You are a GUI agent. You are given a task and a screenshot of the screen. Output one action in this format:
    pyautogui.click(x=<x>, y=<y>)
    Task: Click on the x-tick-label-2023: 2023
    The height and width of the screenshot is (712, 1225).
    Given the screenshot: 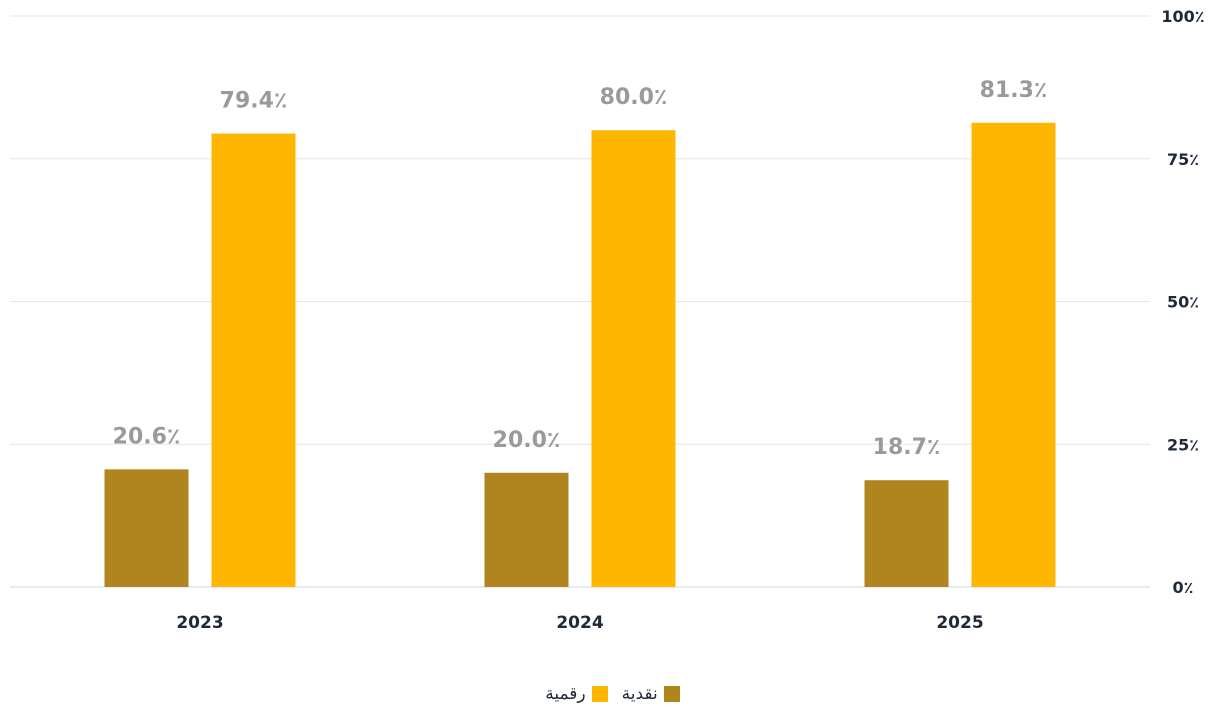 What is the action you would take?
    pyautogui.click(x=199, y=623)
    